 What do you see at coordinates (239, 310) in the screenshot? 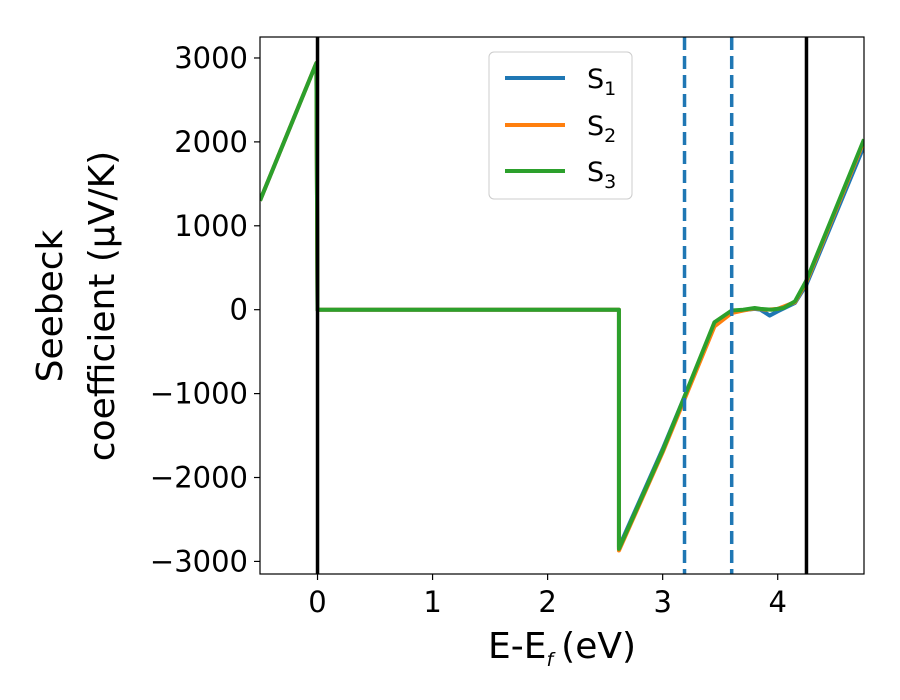
I see `y-tick-label: 0` at bounding box center [239, 310].